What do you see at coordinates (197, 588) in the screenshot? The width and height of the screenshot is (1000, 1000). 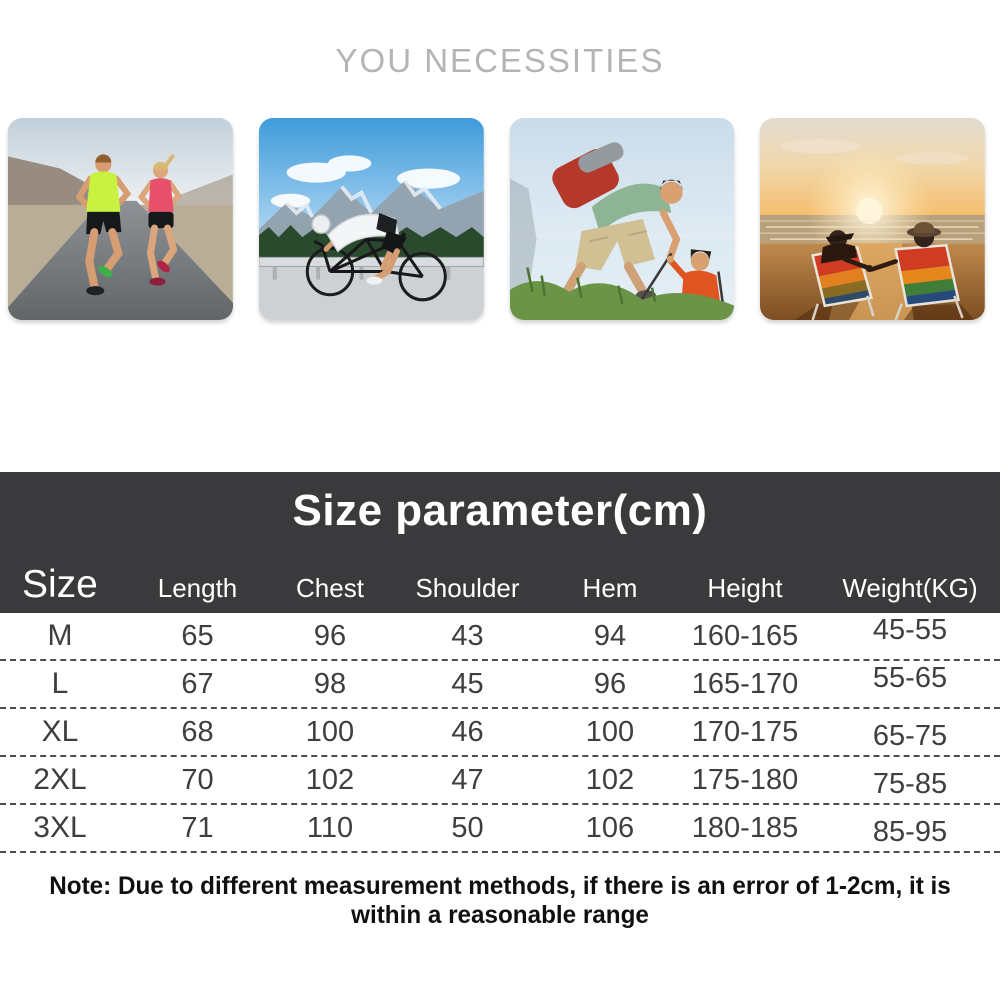 I see `column-header-length: Length` at bounding box center [197, 588].